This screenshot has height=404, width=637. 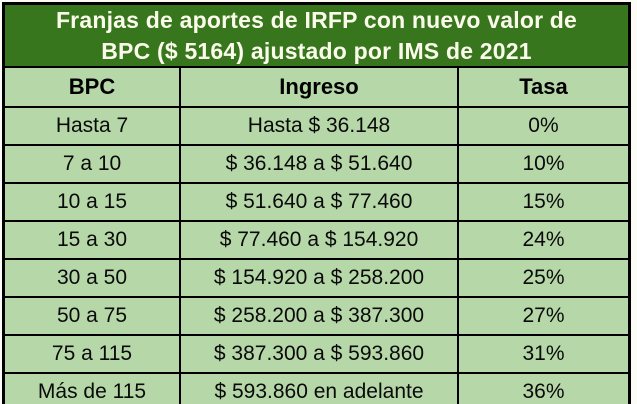 I want to click on cell-bpc: 30 a 50, so click(x=92, y=278).